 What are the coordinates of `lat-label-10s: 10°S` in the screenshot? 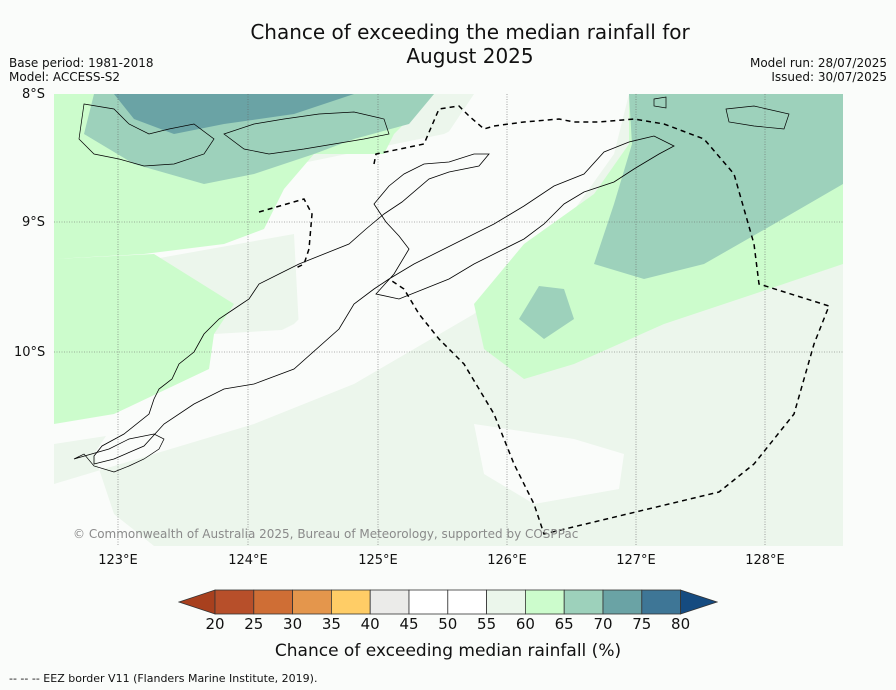 It's located at (30, 352).